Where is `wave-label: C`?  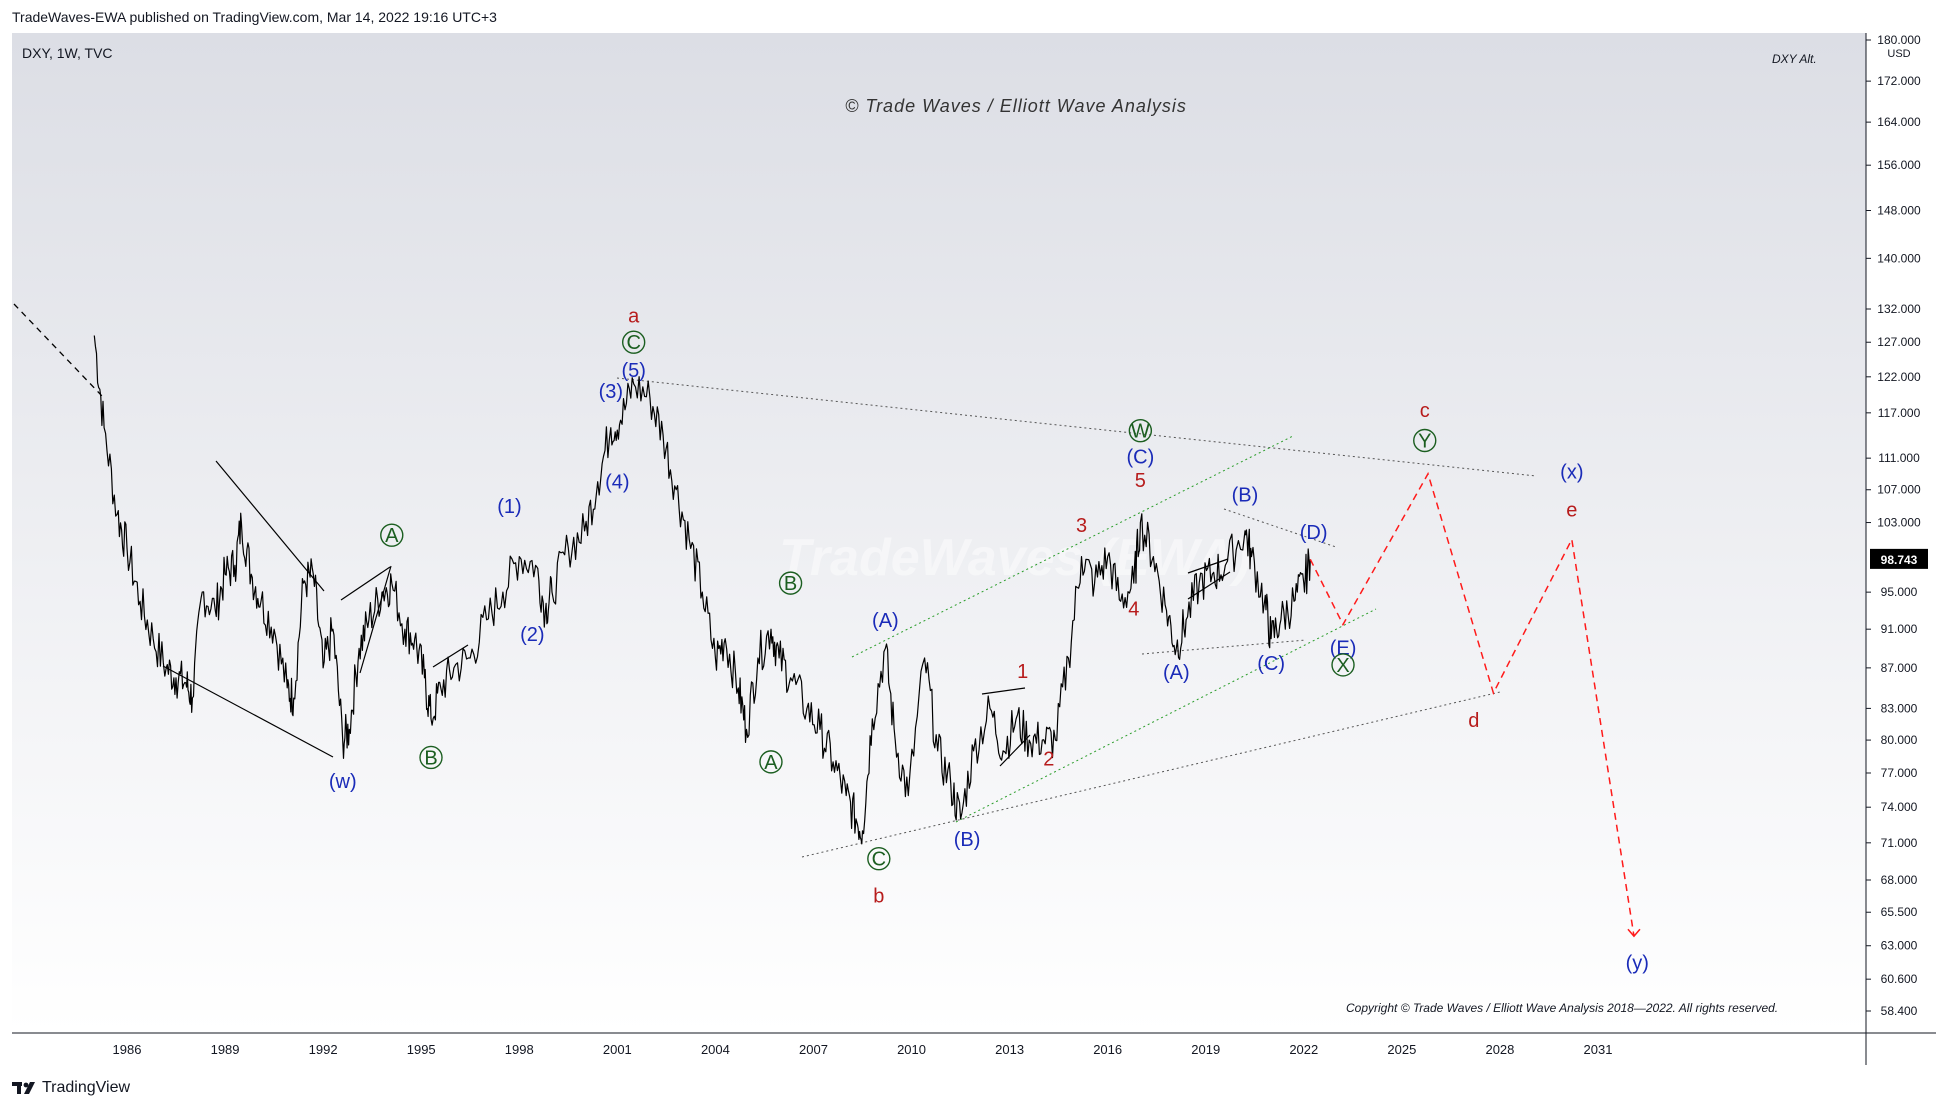 wave-label: C is located at coordinates (633, 342).